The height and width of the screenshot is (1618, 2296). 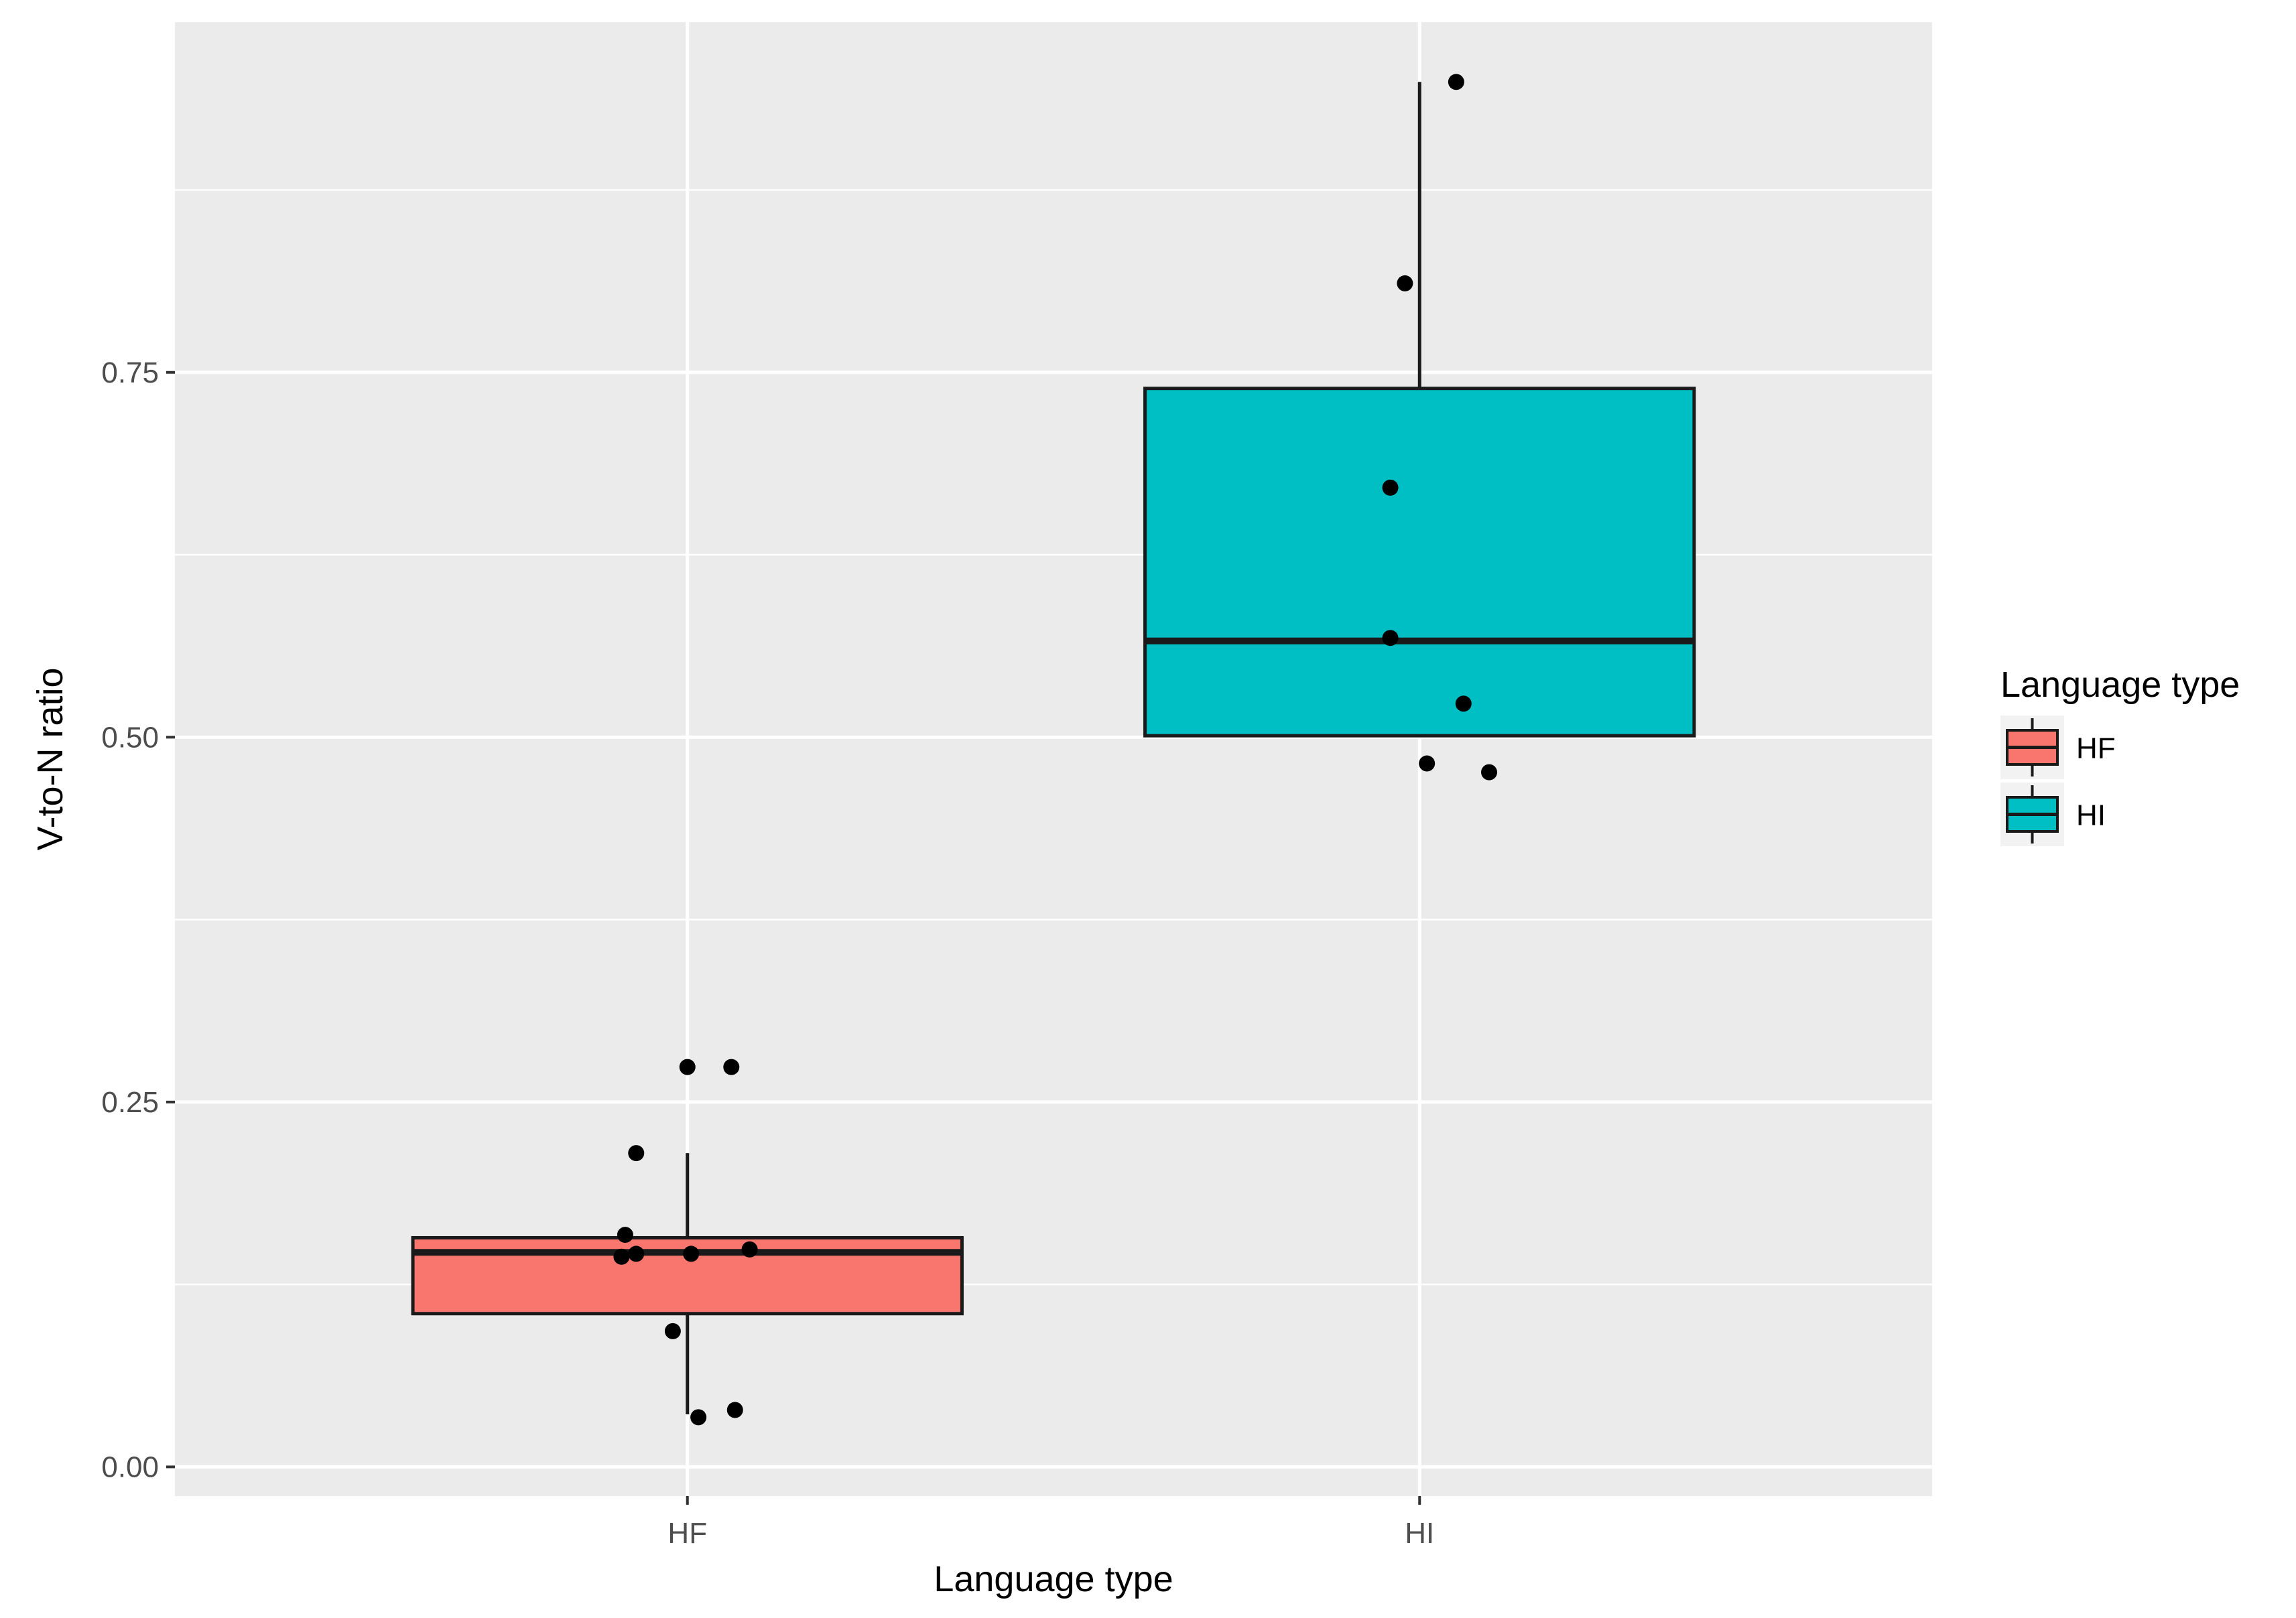 What do you see at coordinates (2120, 755) in the screenshot?
I see `legend: Language type HF HI` at bounding box center [2120, 755].